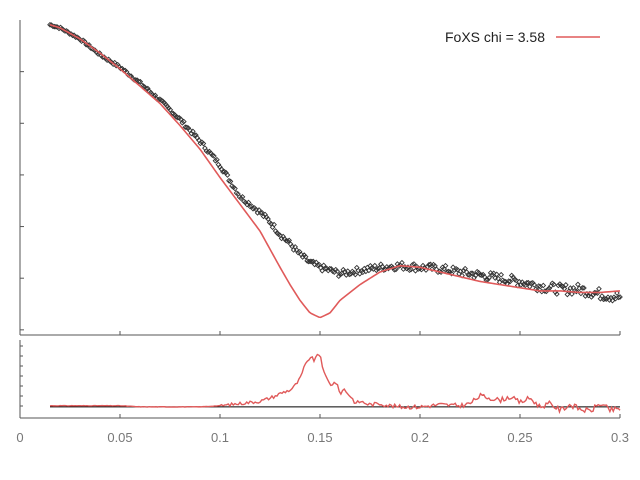 The width and height of the screenshot is (640, 480). Describe the element at coordinates (320, 333) in the screenshot. I see `fit-panel-x-ticks` at that location.